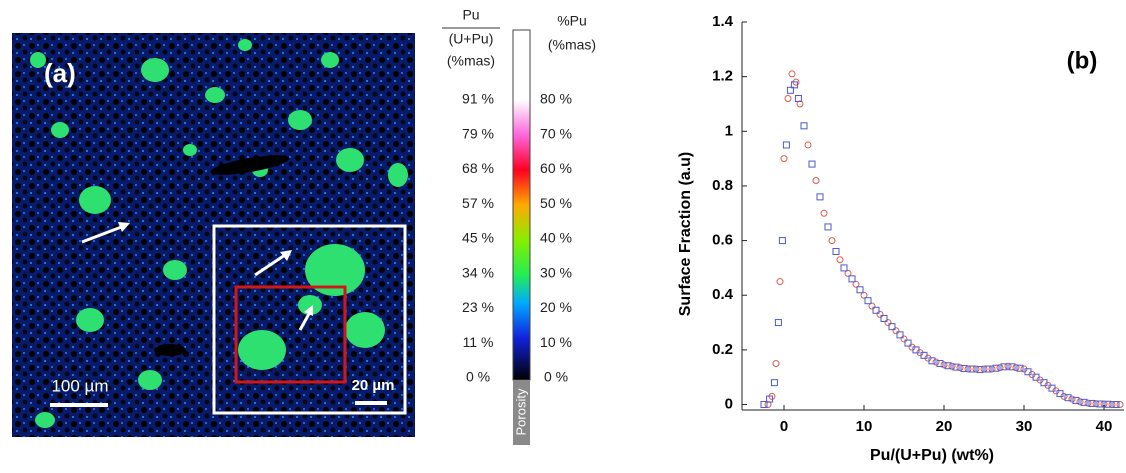  Describe the element at coordinates (478, 272) in the screenshot. I see `colorbar-label: 34 %` at that location.